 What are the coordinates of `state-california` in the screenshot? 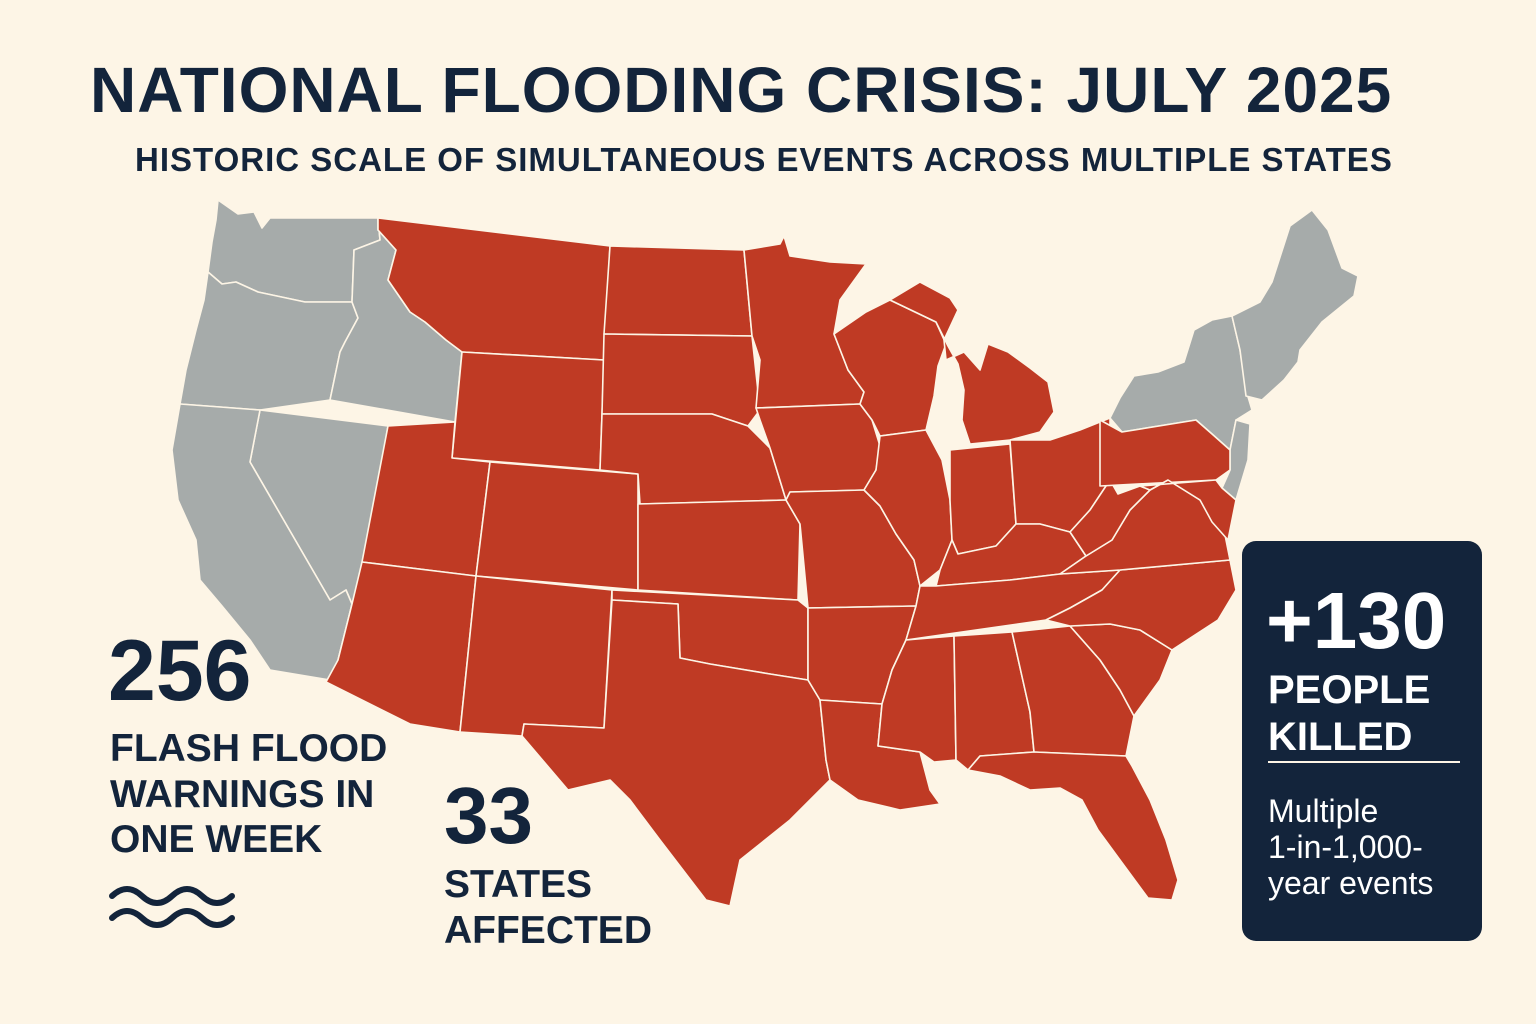 It's located at (262, 542).